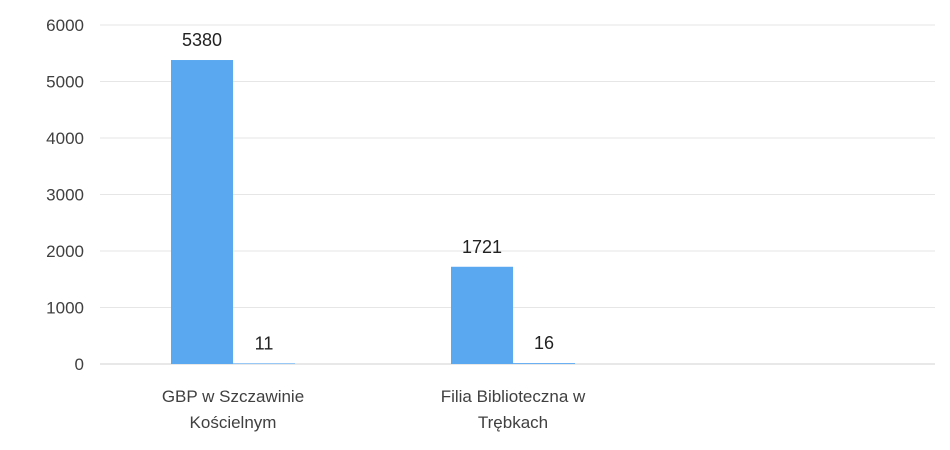 The height and width of the screenshot is (450, 950). I want to click on y-tick-label: 4000, so click(65, 138).